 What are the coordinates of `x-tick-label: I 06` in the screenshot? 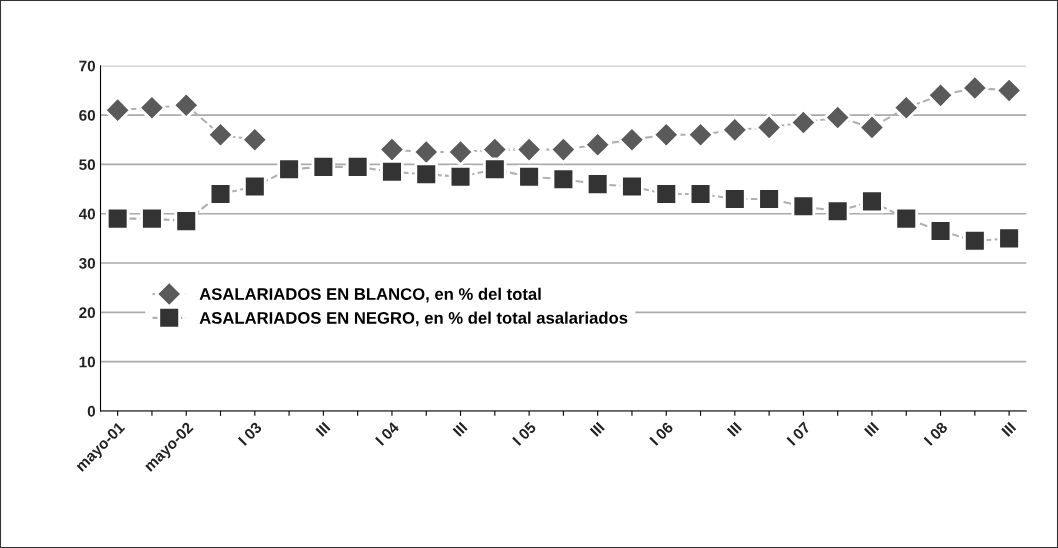 It's located at (661, 433).